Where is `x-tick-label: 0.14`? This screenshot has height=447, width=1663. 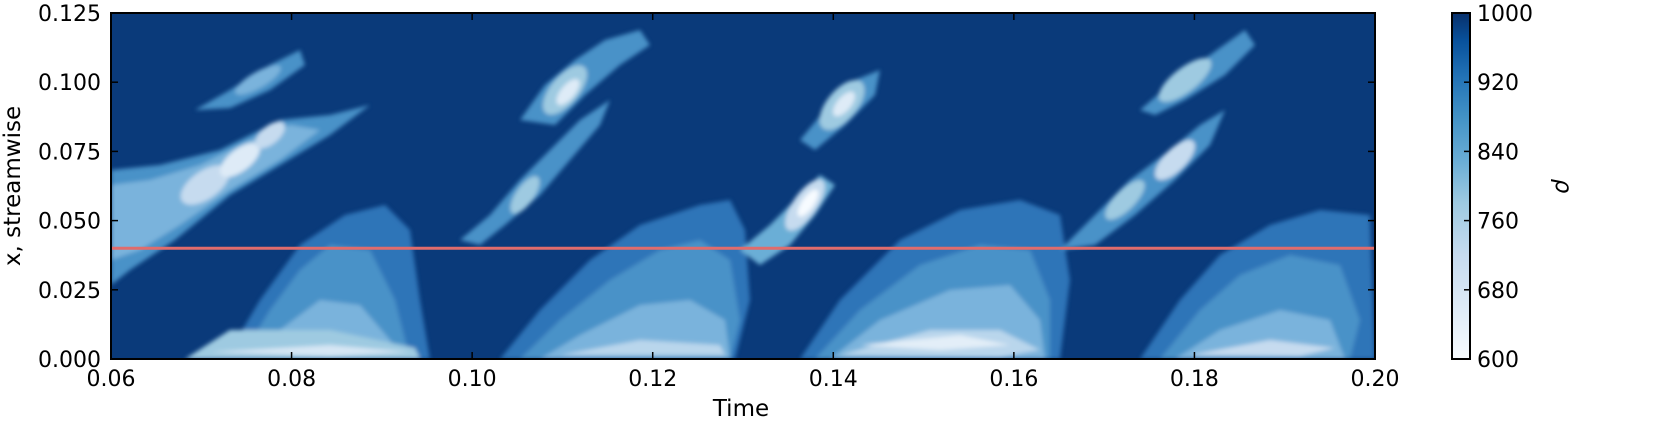 x-tick-label: 0.14 is located at coordinates (833, 379).